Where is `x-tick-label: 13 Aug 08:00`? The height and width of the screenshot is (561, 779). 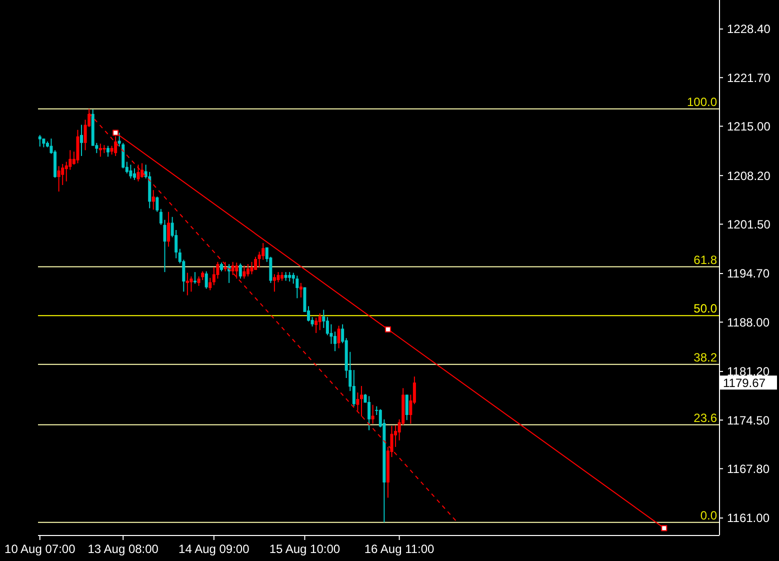 x-tick-label: 13 Aug 08:00 is located at coordinates (123, 549).